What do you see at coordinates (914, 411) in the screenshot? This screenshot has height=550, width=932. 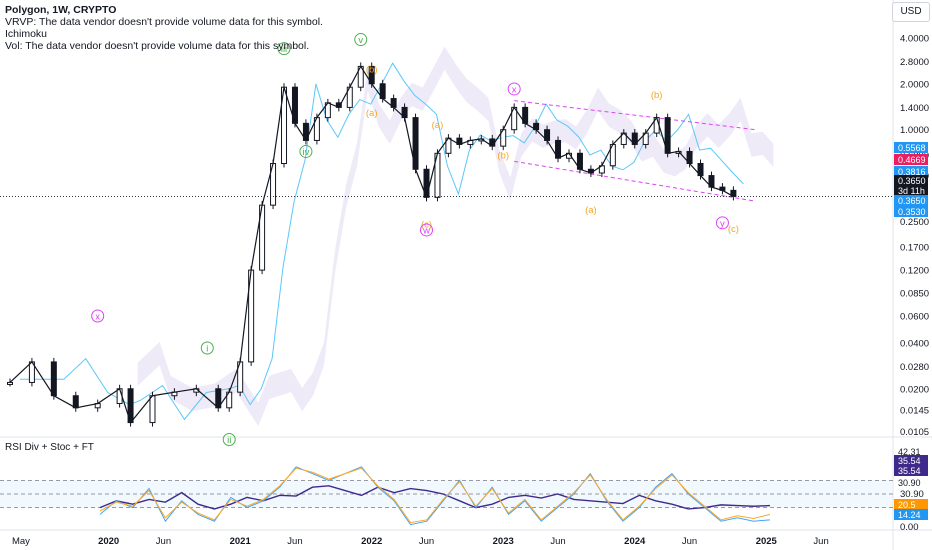 I see `price-tick-label: 0.0145` at bounding box center [914, 411].